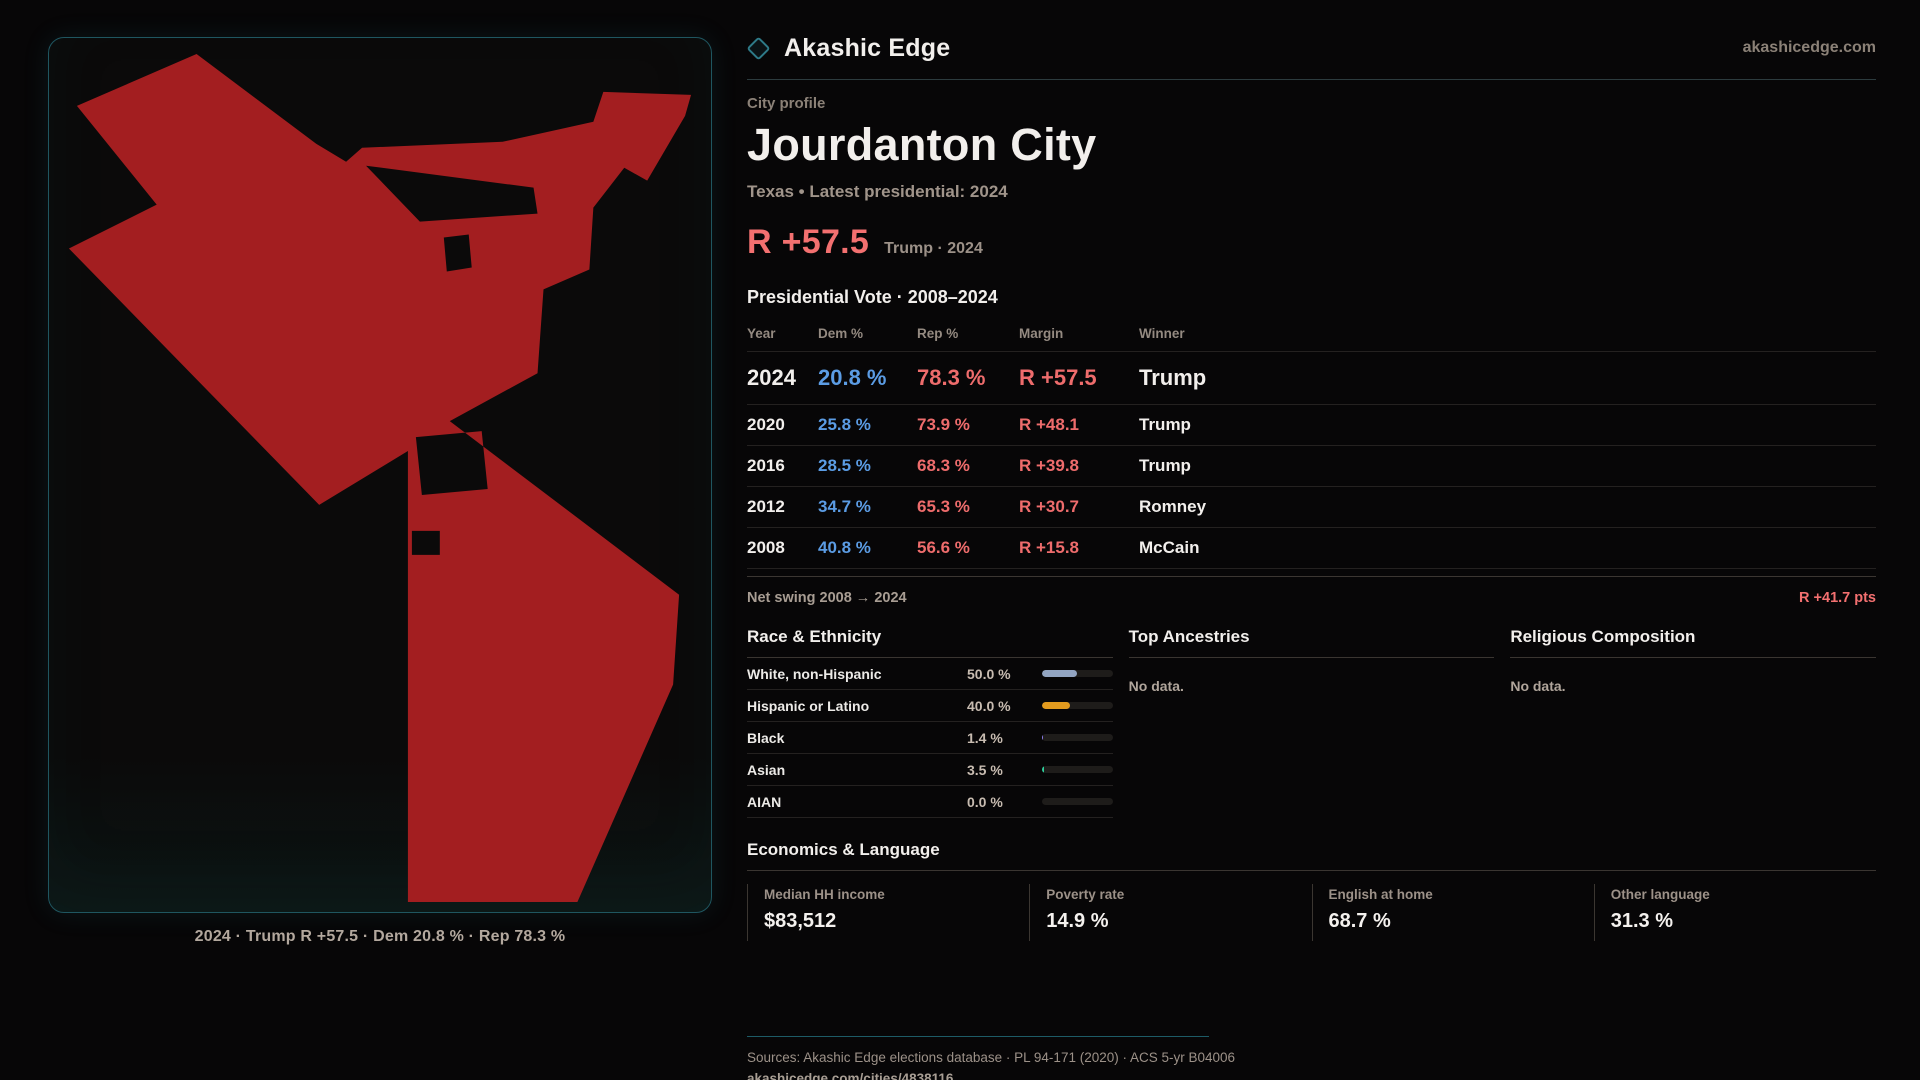  What do you see at coordinates (943, 424) in the screenshot?
I see `cell-rep: 73.9 %` at bounding box center [943, 424].